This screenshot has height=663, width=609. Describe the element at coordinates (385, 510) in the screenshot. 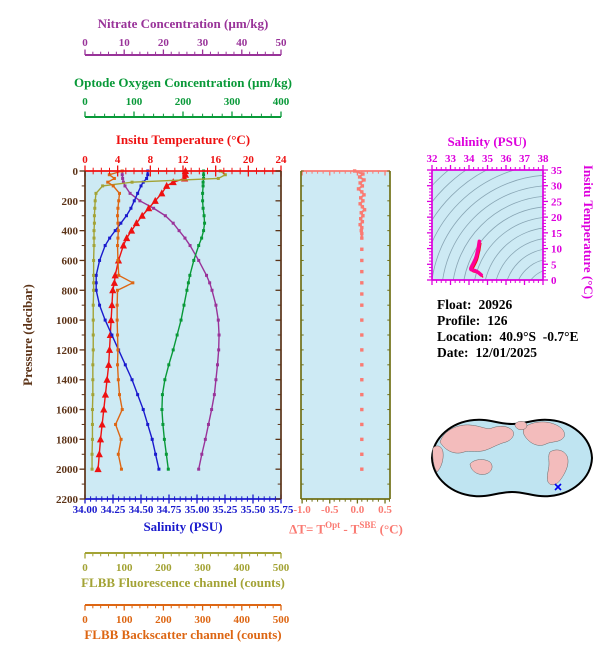

I see `svg-text: 0.5` at that location.